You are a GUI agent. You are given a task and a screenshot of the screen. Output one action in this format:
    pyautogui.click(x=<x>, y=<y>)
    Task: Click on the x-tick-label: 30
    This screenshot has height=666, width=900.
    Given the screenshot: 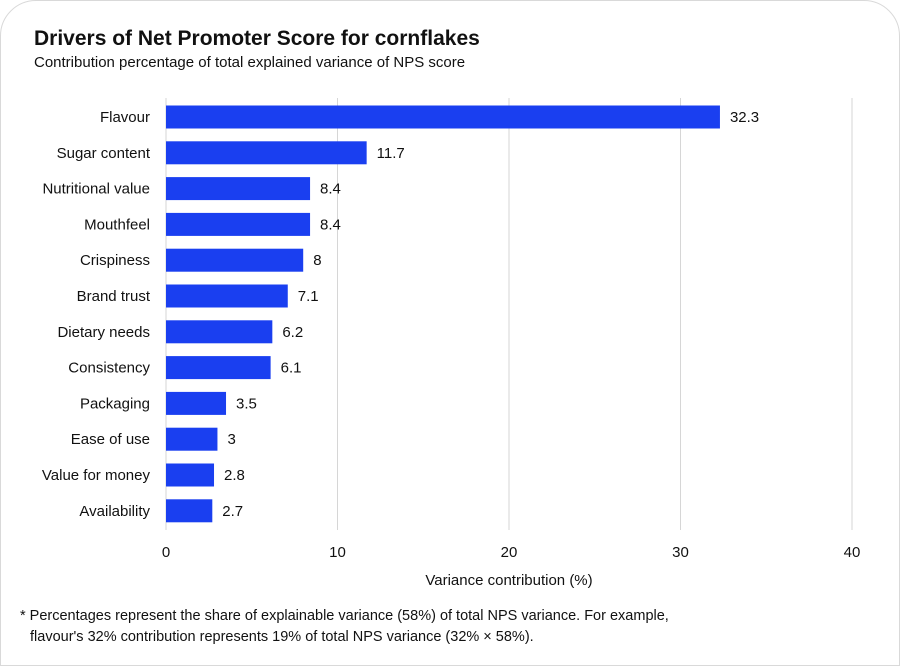 What is the action you would take?
    pyautogui.click(x=680, y=552)
    